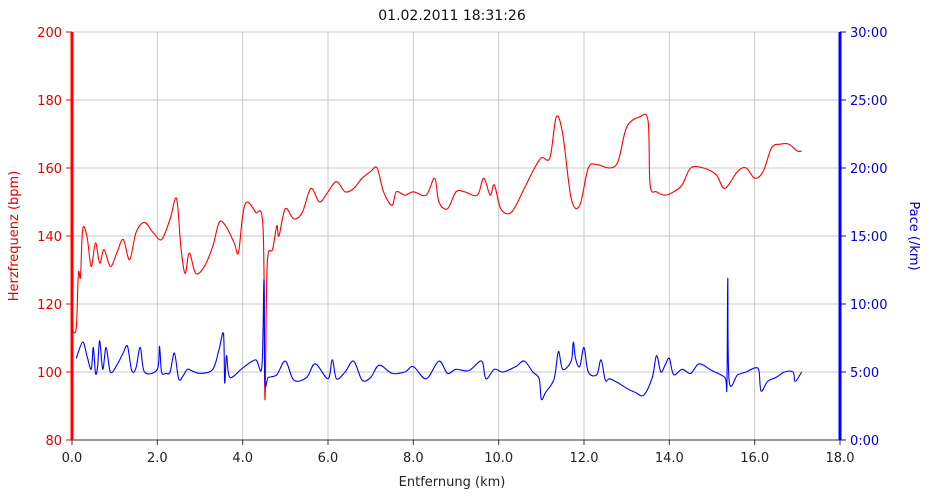 The width and height of the screenshot is (934, 498). I want to click on x-tick-label: 16.0, so click(754, 458).